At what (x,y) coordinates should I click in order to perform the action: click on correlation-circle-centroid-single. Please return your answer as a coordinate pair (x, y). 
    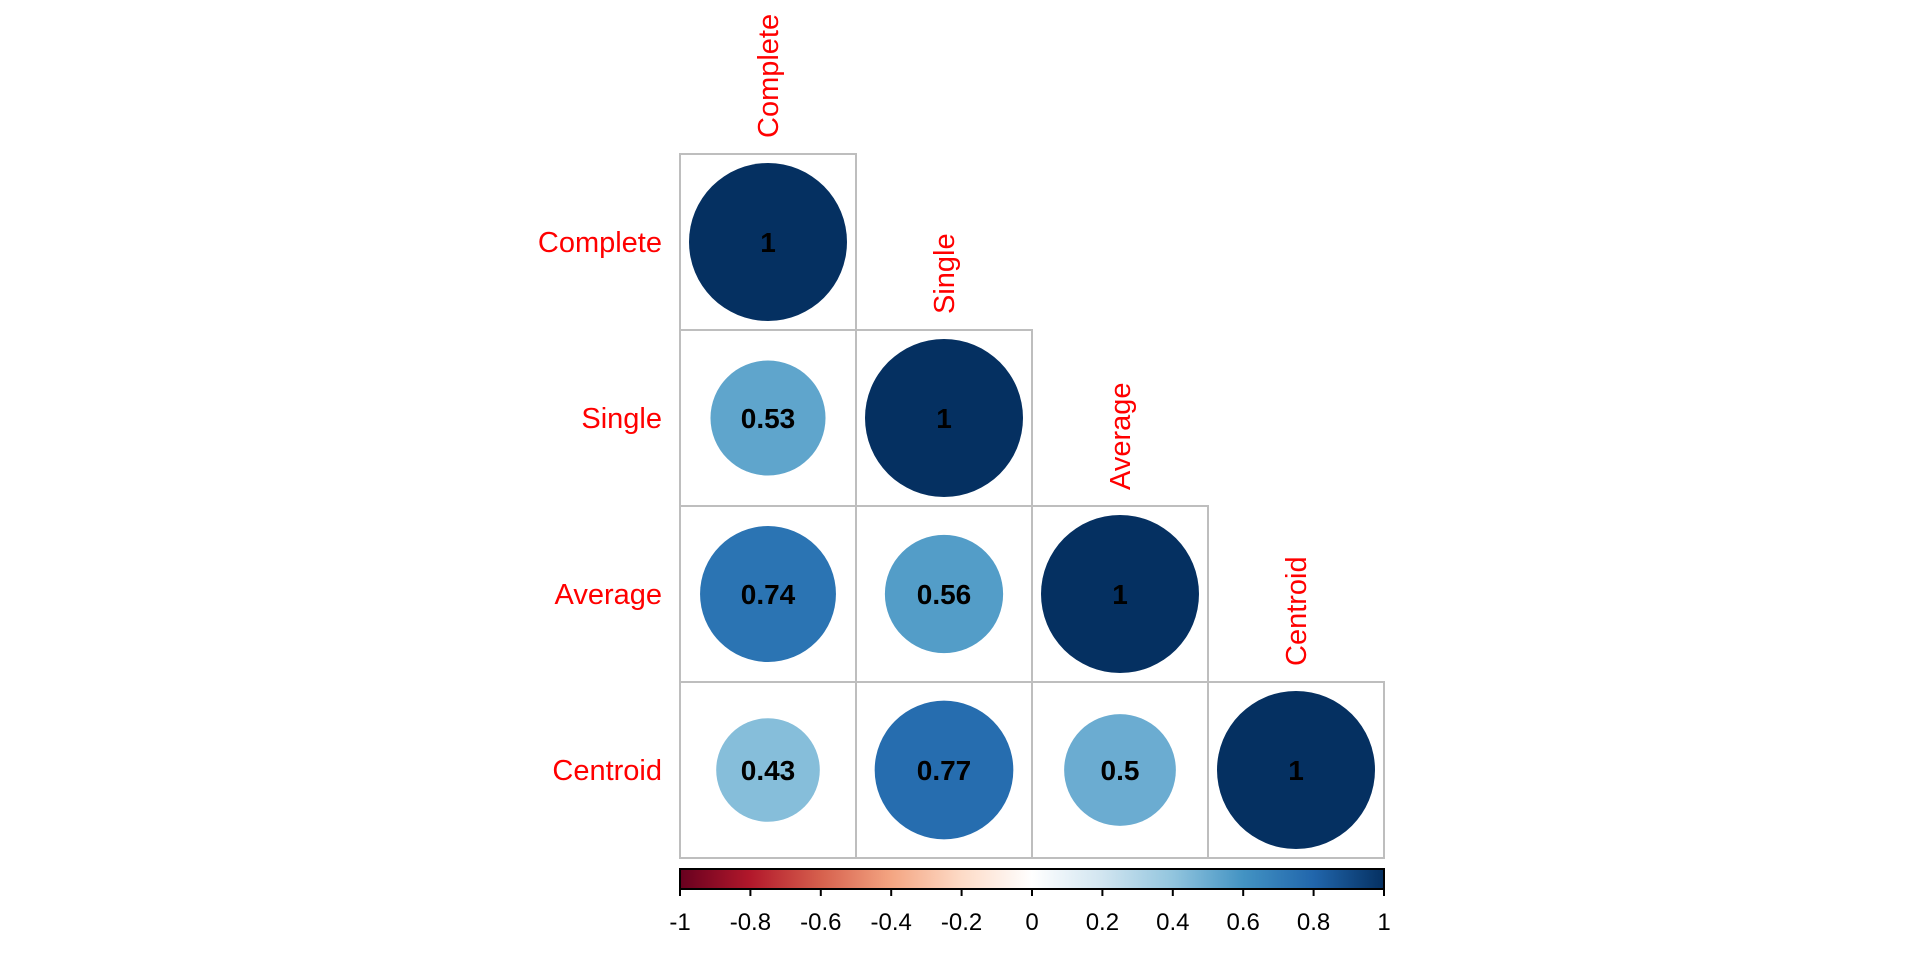
    Looking at the image, I should click on (944, 770).